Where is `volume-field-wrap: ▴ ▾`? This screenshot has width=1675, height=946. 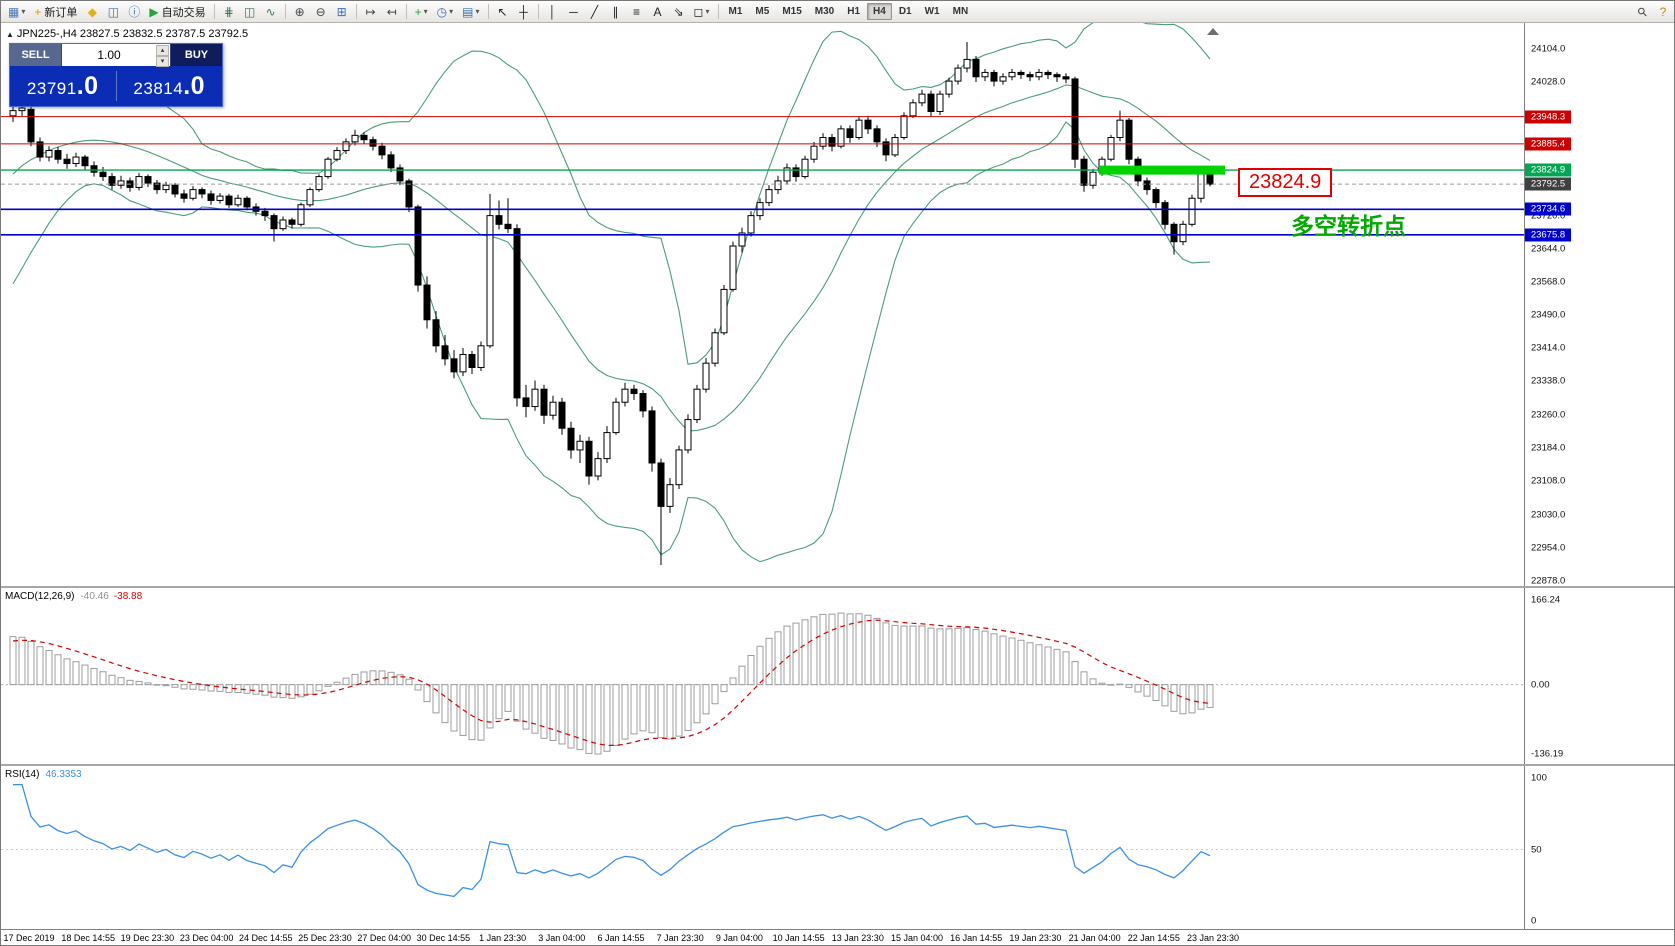
volume-field-wrap: ▴ ▾ is located at coordinates (116, 55).